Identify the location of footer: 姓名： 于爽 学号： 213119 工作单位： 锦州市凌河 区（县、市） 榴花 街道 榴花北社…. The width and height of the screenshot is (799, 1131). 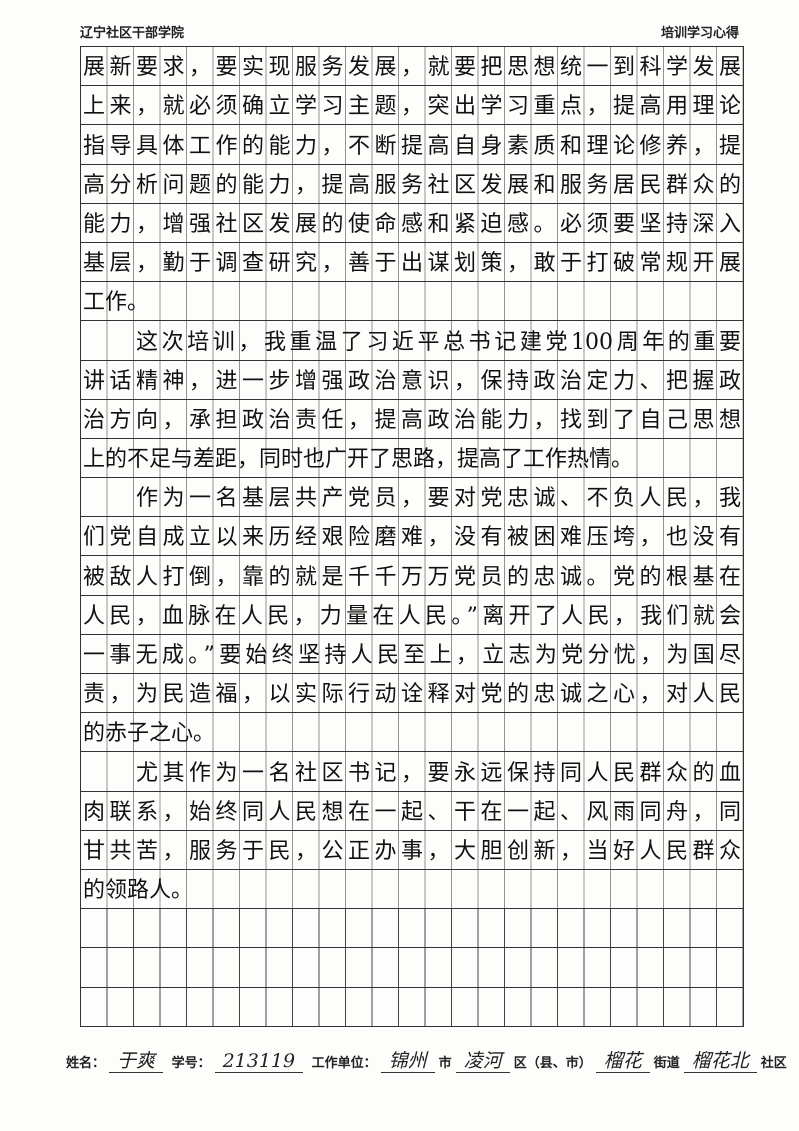
(426, 1059).